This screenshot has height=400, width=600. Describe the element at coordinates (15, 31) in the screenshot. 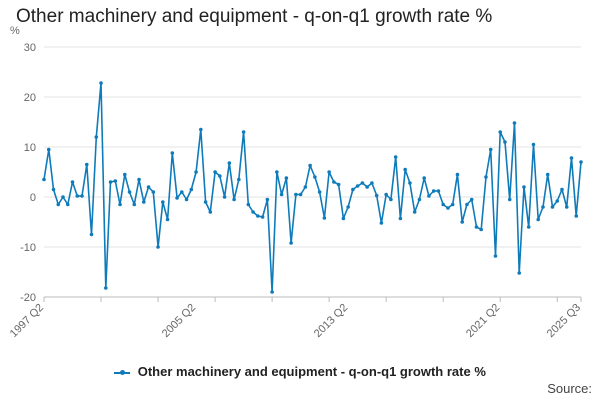

I see `y-axis-label: %` at that location.